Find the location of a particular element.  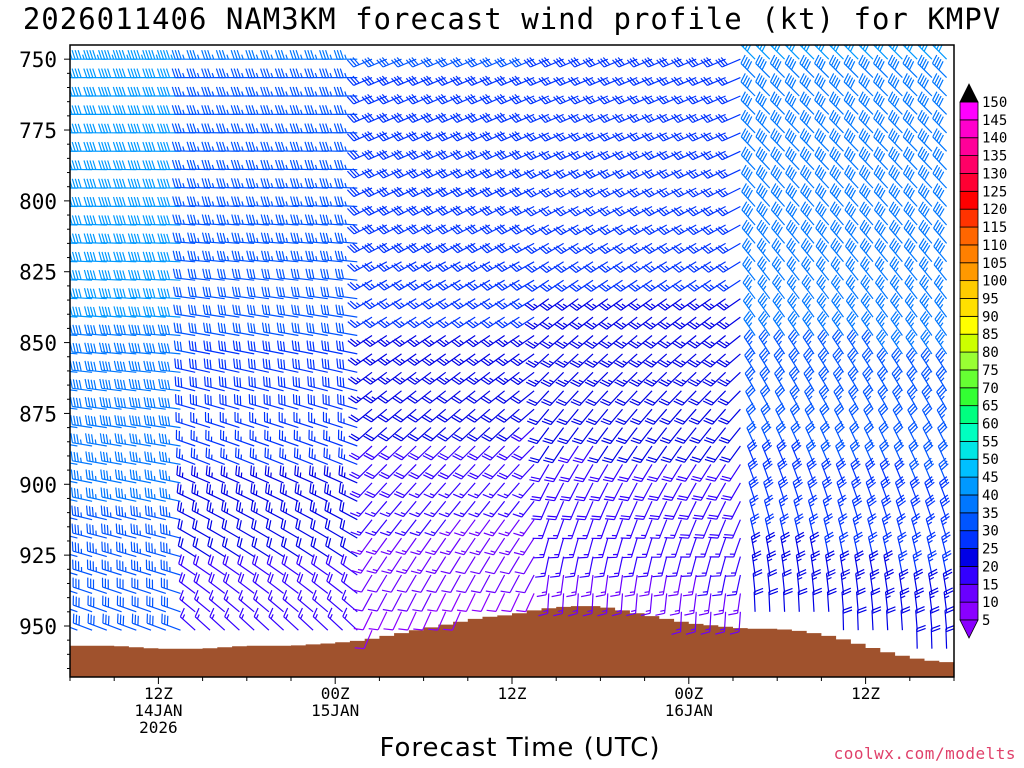

x-tick-label: 12Z is located at coordinates (865, 693).